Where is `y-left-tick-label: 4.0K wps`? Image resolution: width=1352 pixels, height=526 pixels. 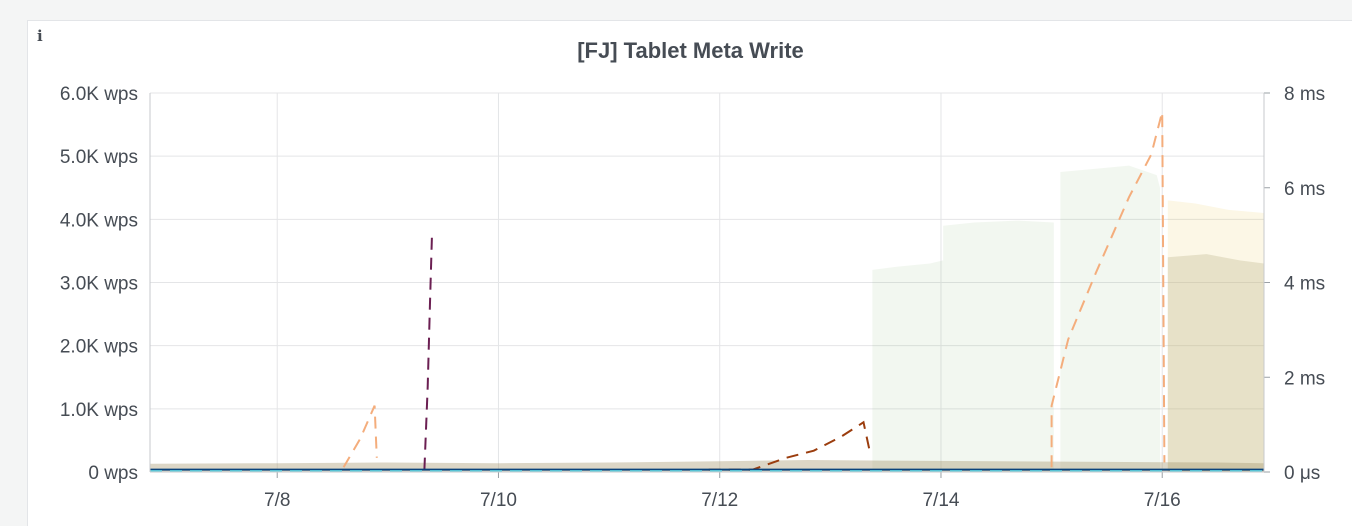 y-left-tick-label: 4.0K wps is located at coordinates (99, 220).